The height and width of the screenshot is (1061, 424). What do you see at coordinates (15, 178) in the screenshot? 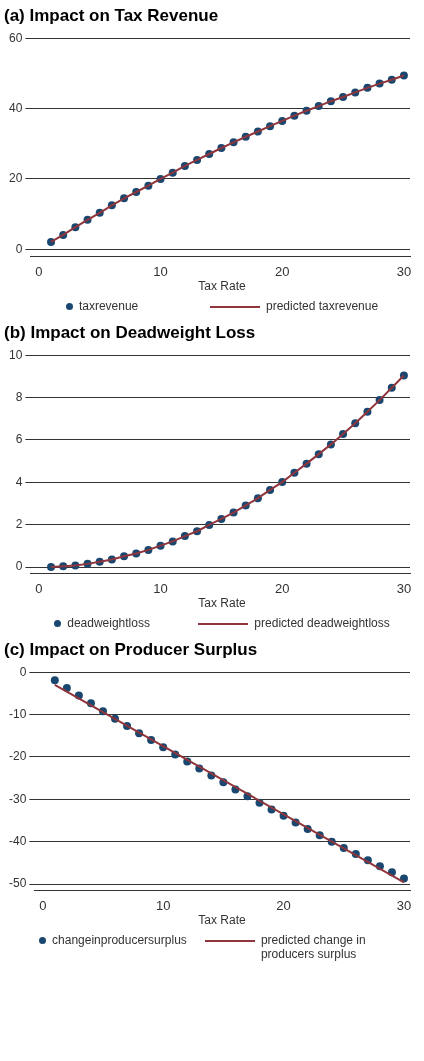
I see `y-tick-label: 20` at bounding box center [15, 178].